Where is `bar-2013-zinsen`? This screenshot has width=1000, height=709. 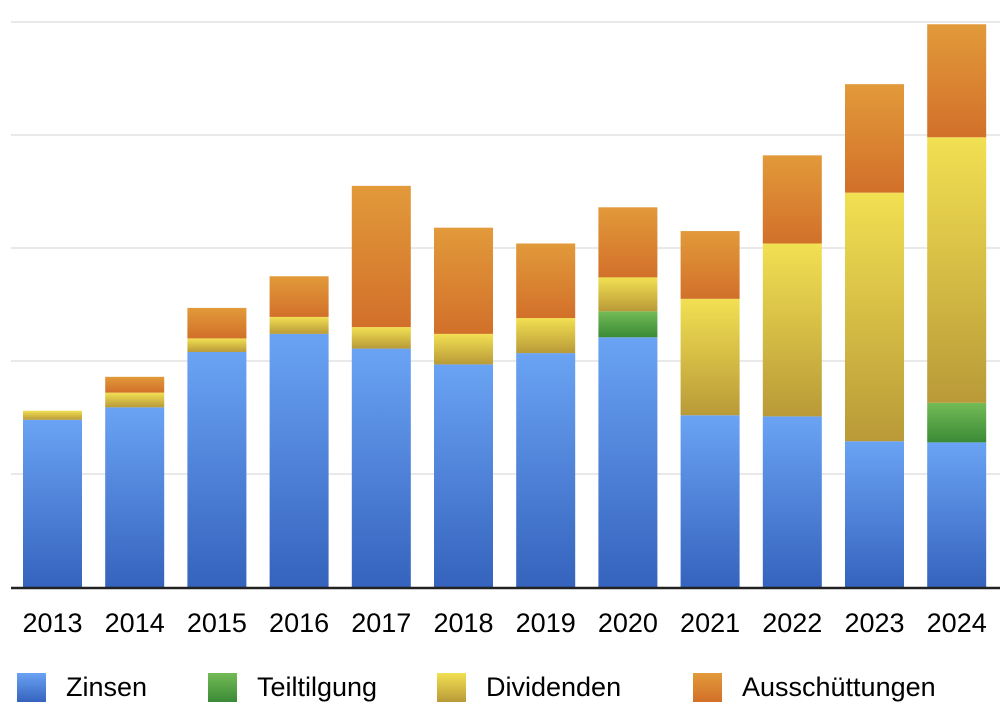 bar-2013-zinsen is located at coordinates (52, 503).